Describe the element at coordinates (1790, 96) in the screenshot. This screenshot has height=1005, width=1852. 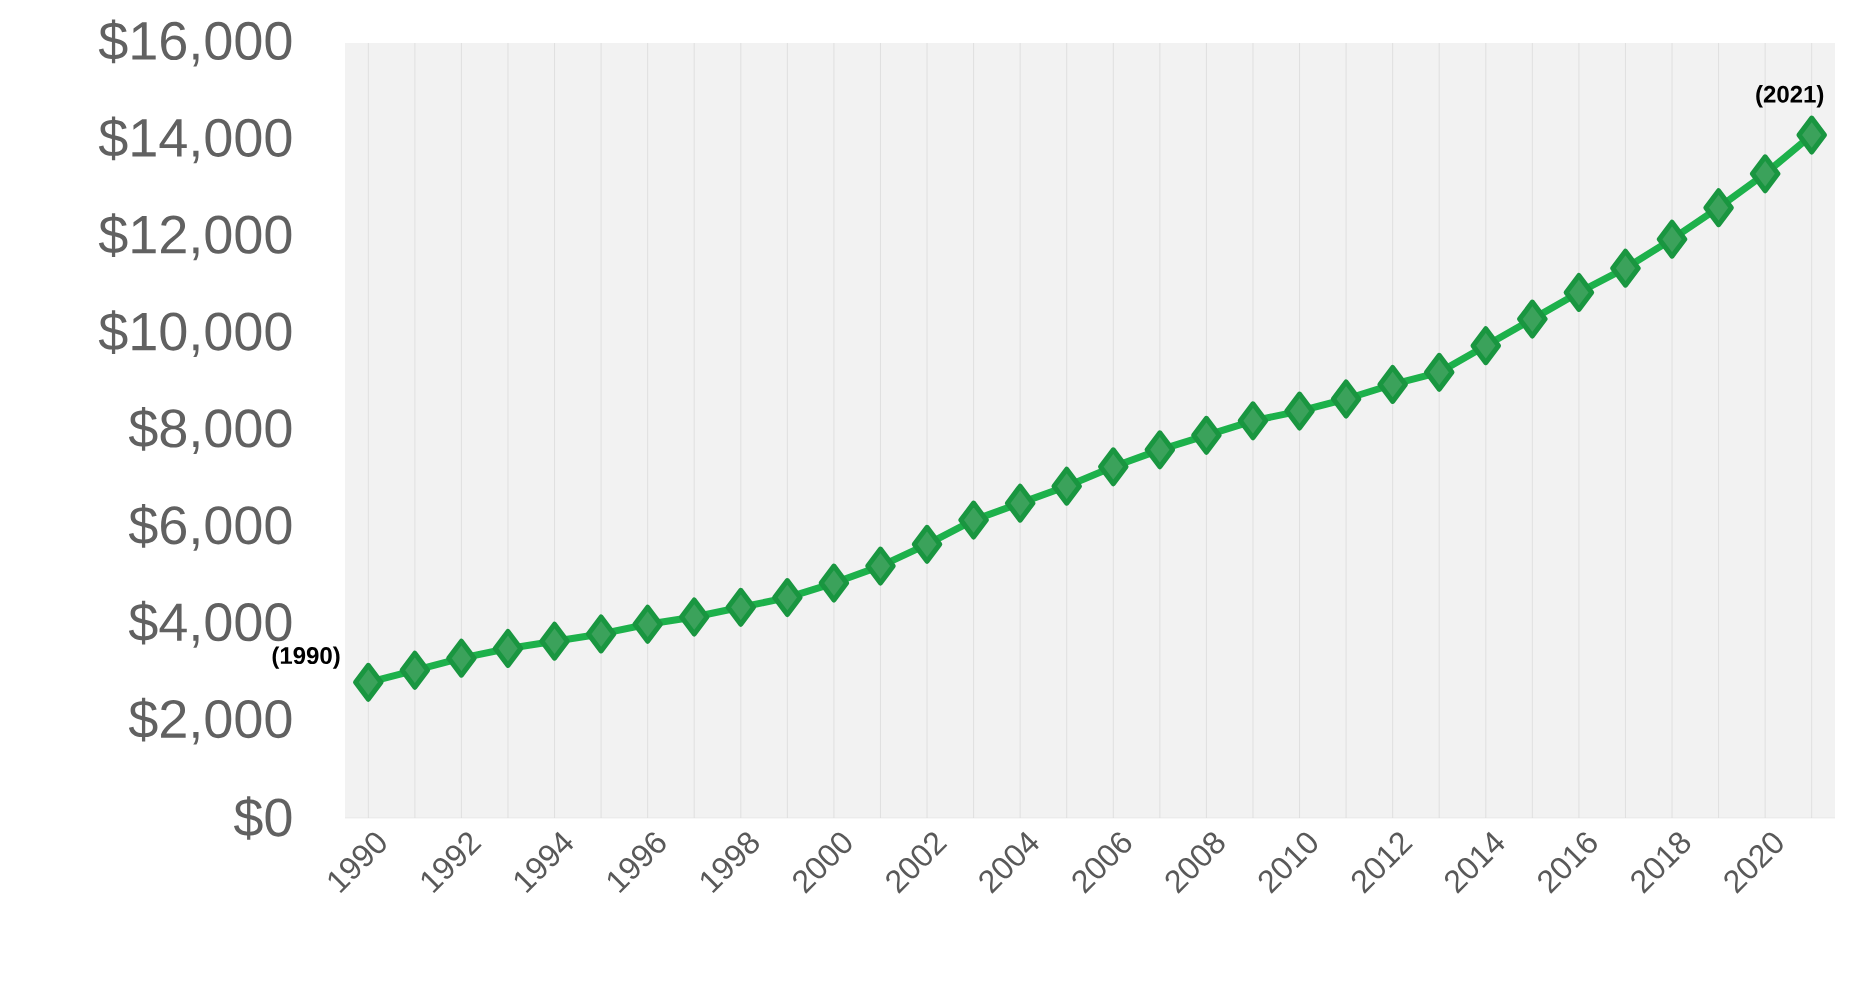
I see `annotation: (2021)` at that location.